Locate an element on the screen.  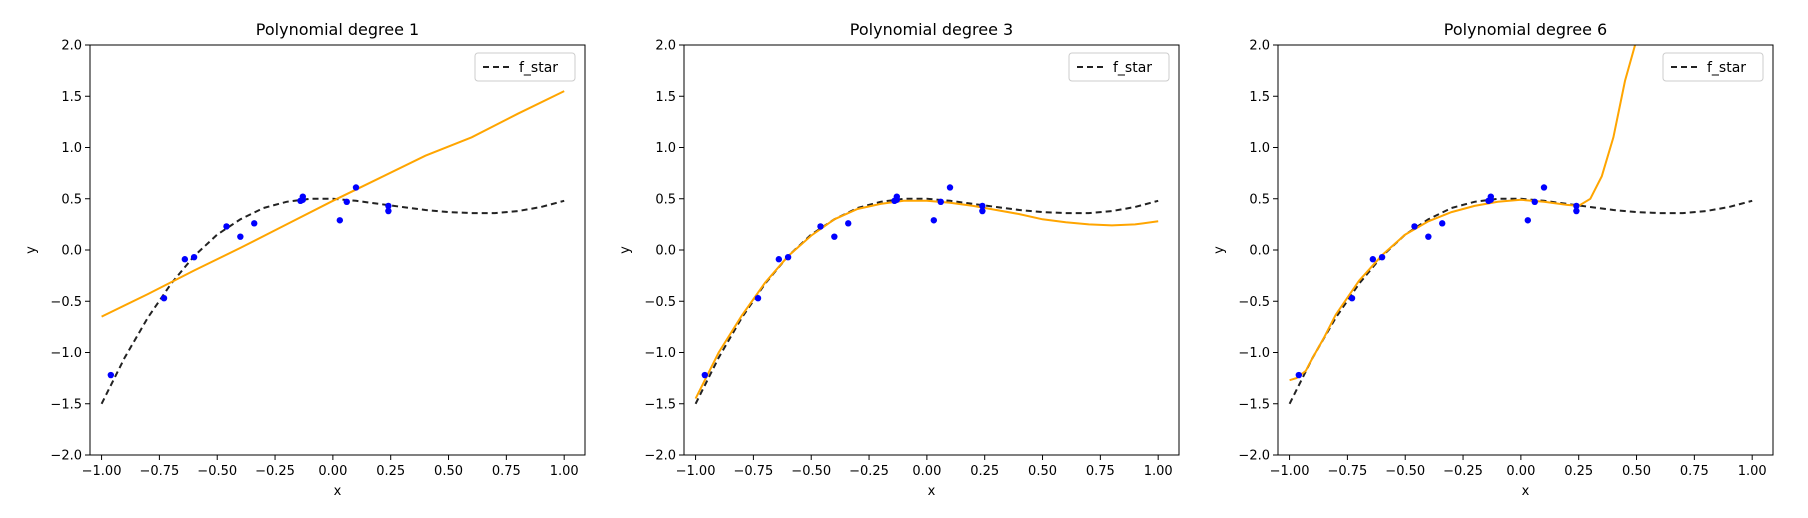
chart-title: Polynomial degree 6 is located at coordinates (1525, 29).